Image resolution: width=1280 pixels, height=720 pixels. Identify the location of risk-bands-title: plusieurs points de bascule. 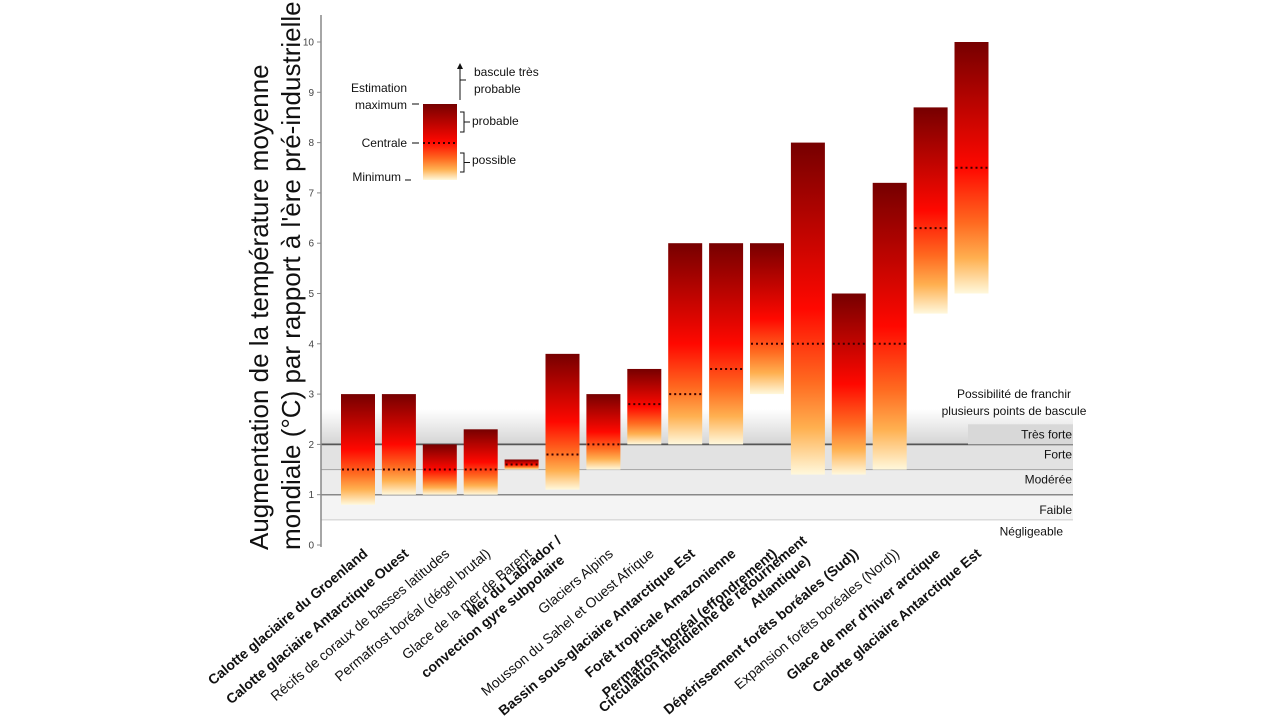
(1014, 411).